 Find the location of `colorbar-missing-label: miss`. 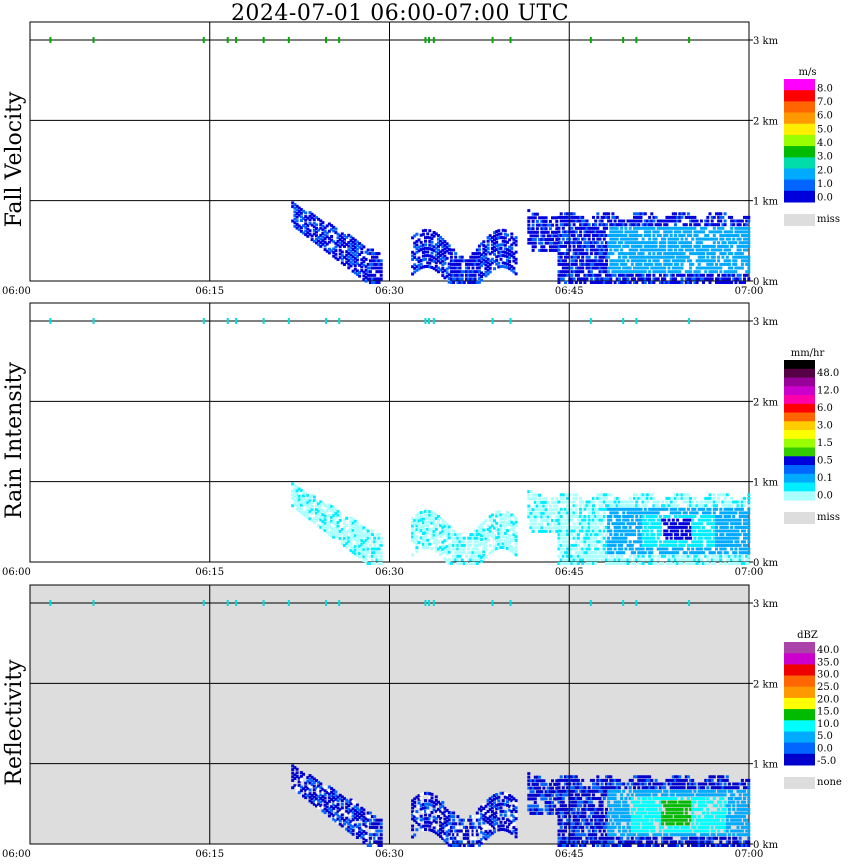

colorbar-missing-label: miss is located at coordinates (828, 219).